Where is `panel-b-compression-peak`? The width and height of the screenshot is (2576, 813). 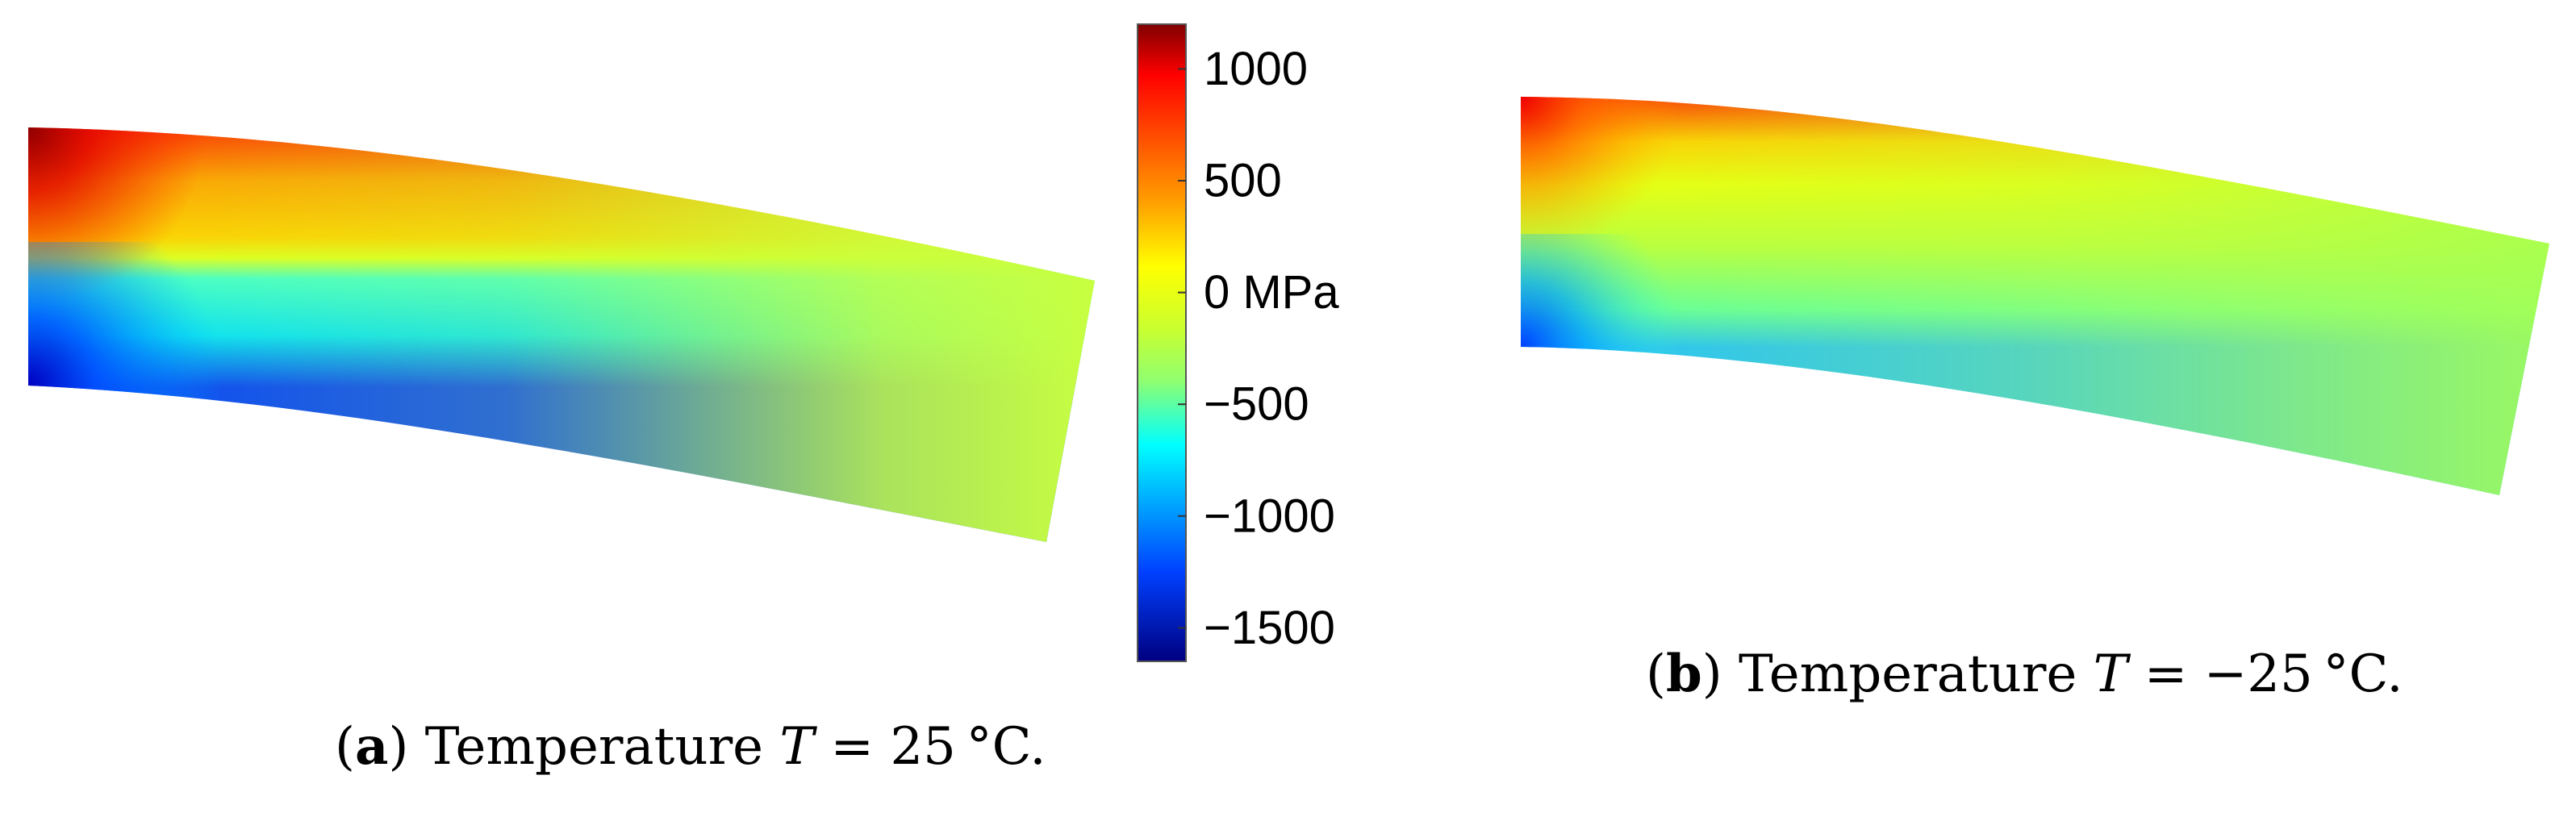 panel-b-compression-peak is located at coordinates (1664, 294).